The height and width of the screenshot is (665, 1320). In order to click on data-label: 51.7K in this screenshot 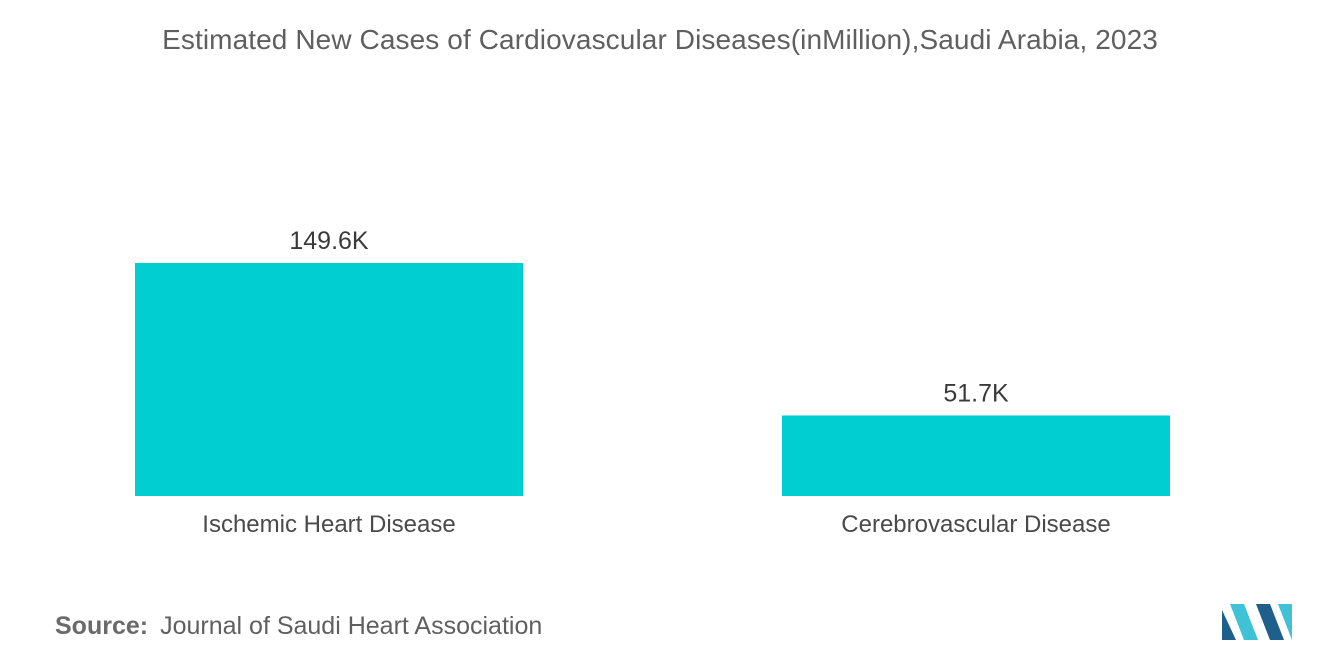, I will do `click(976, 393)`.